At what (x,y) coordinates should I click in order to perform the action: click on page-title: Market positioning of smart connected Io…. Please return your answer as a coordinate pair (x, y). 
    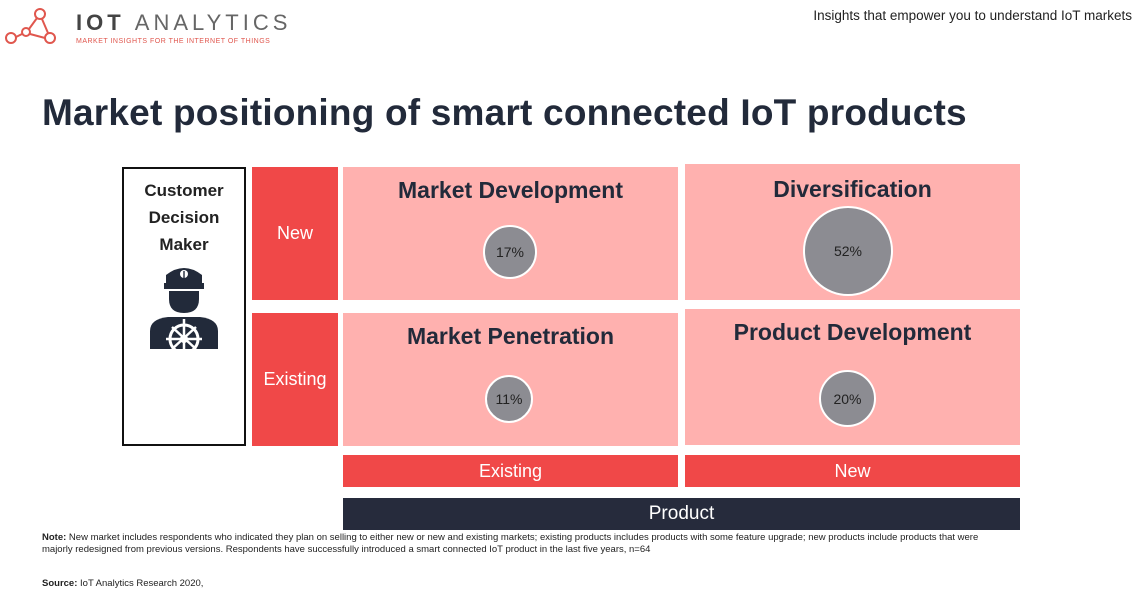
    Looking at the image, I should click on (504, 112).